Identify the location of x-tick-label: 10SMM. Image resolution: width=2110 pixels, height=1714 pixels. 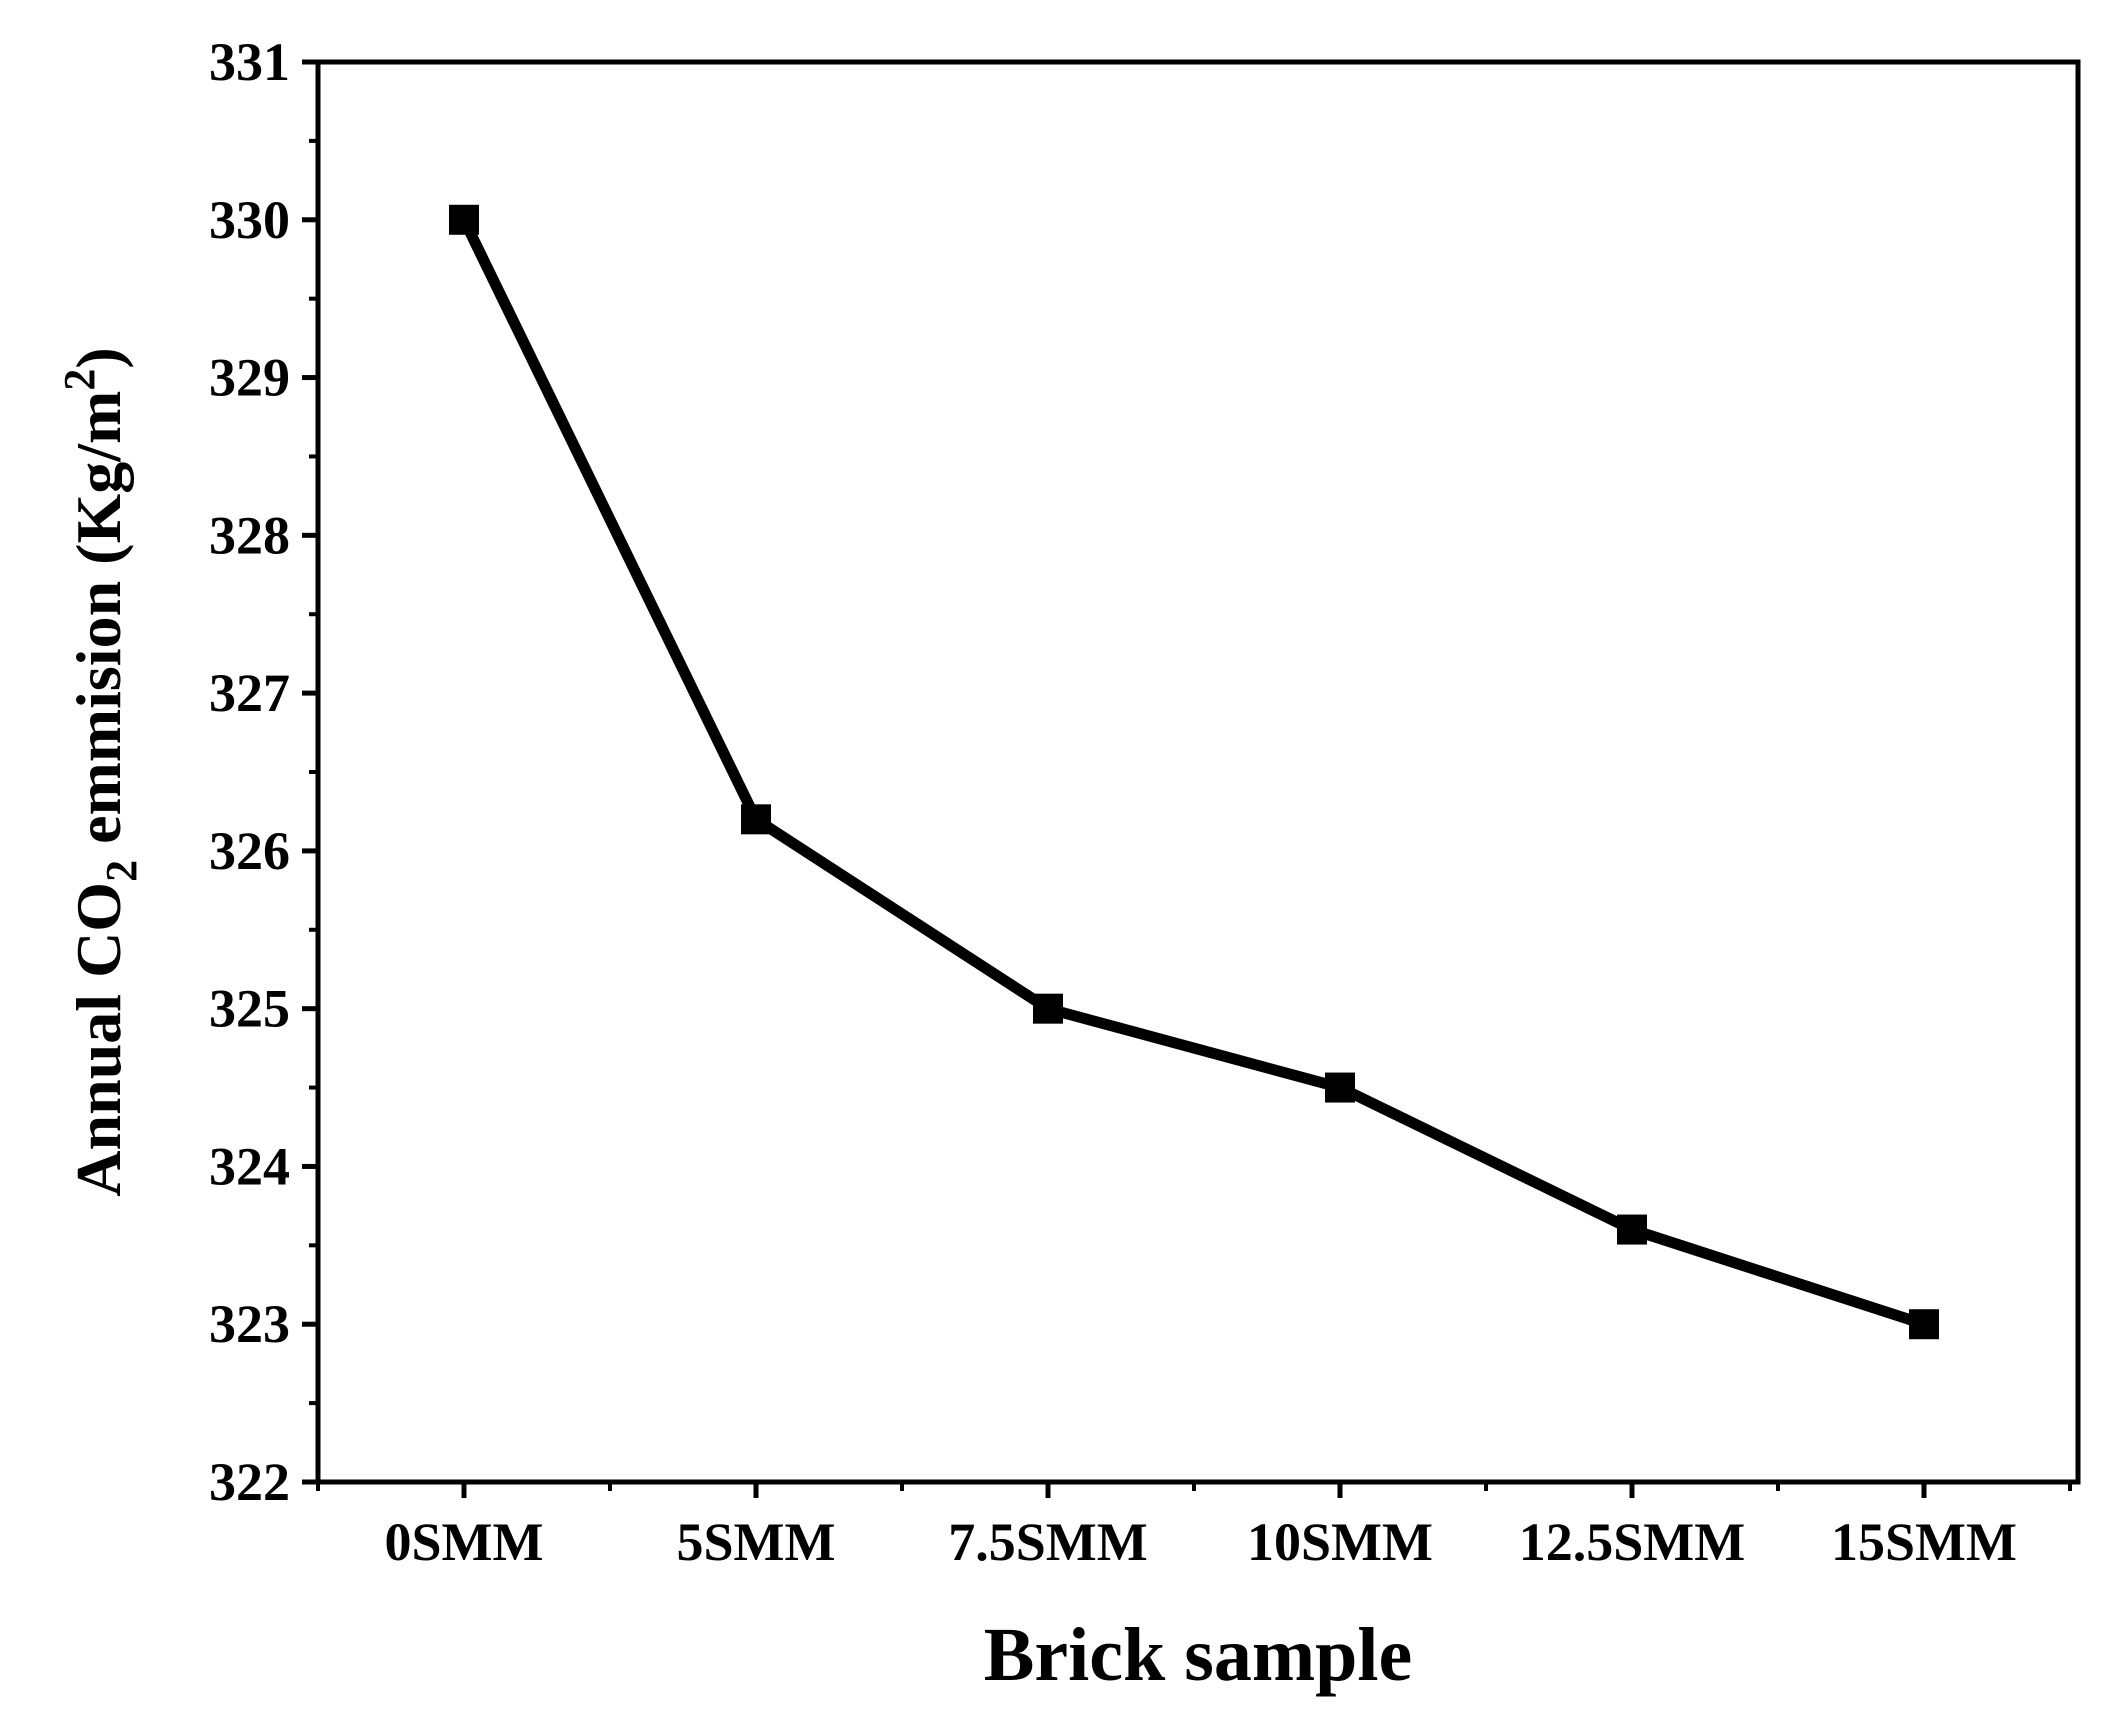
(1340, 1542).